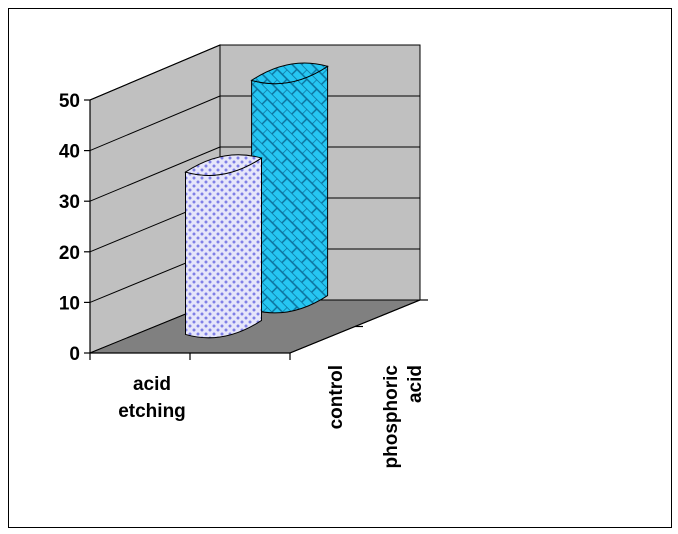 This screenshot has height=534, width=678. What do you see at coordinates (69, 152) in the screenshot?
I see `y-tick-label: 40` at bounding box center [69, 152].